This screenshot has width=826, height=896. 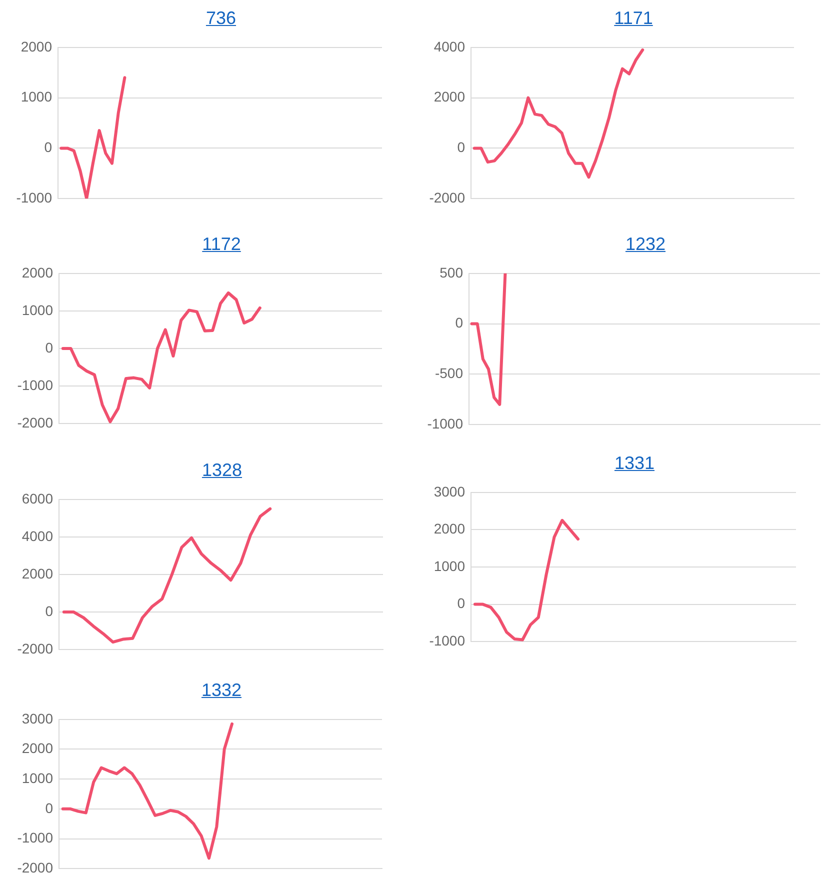 I want to click on y-tick-label: -500, so click(x=449, y=373).